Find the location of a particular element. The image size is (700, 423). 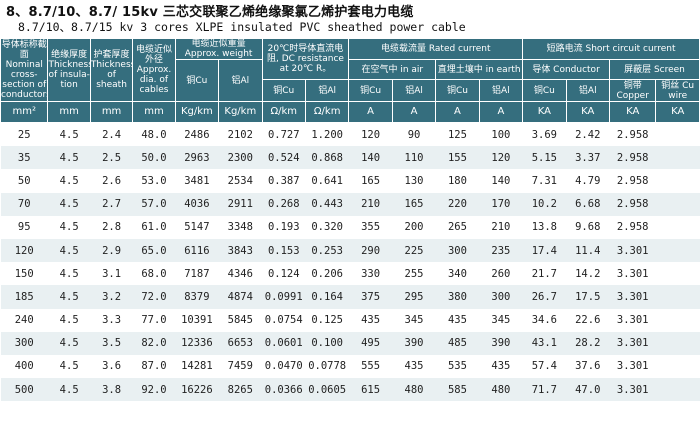

header-in-earth: 直埋土壤中 in earth is located at coordinates (479, 69).